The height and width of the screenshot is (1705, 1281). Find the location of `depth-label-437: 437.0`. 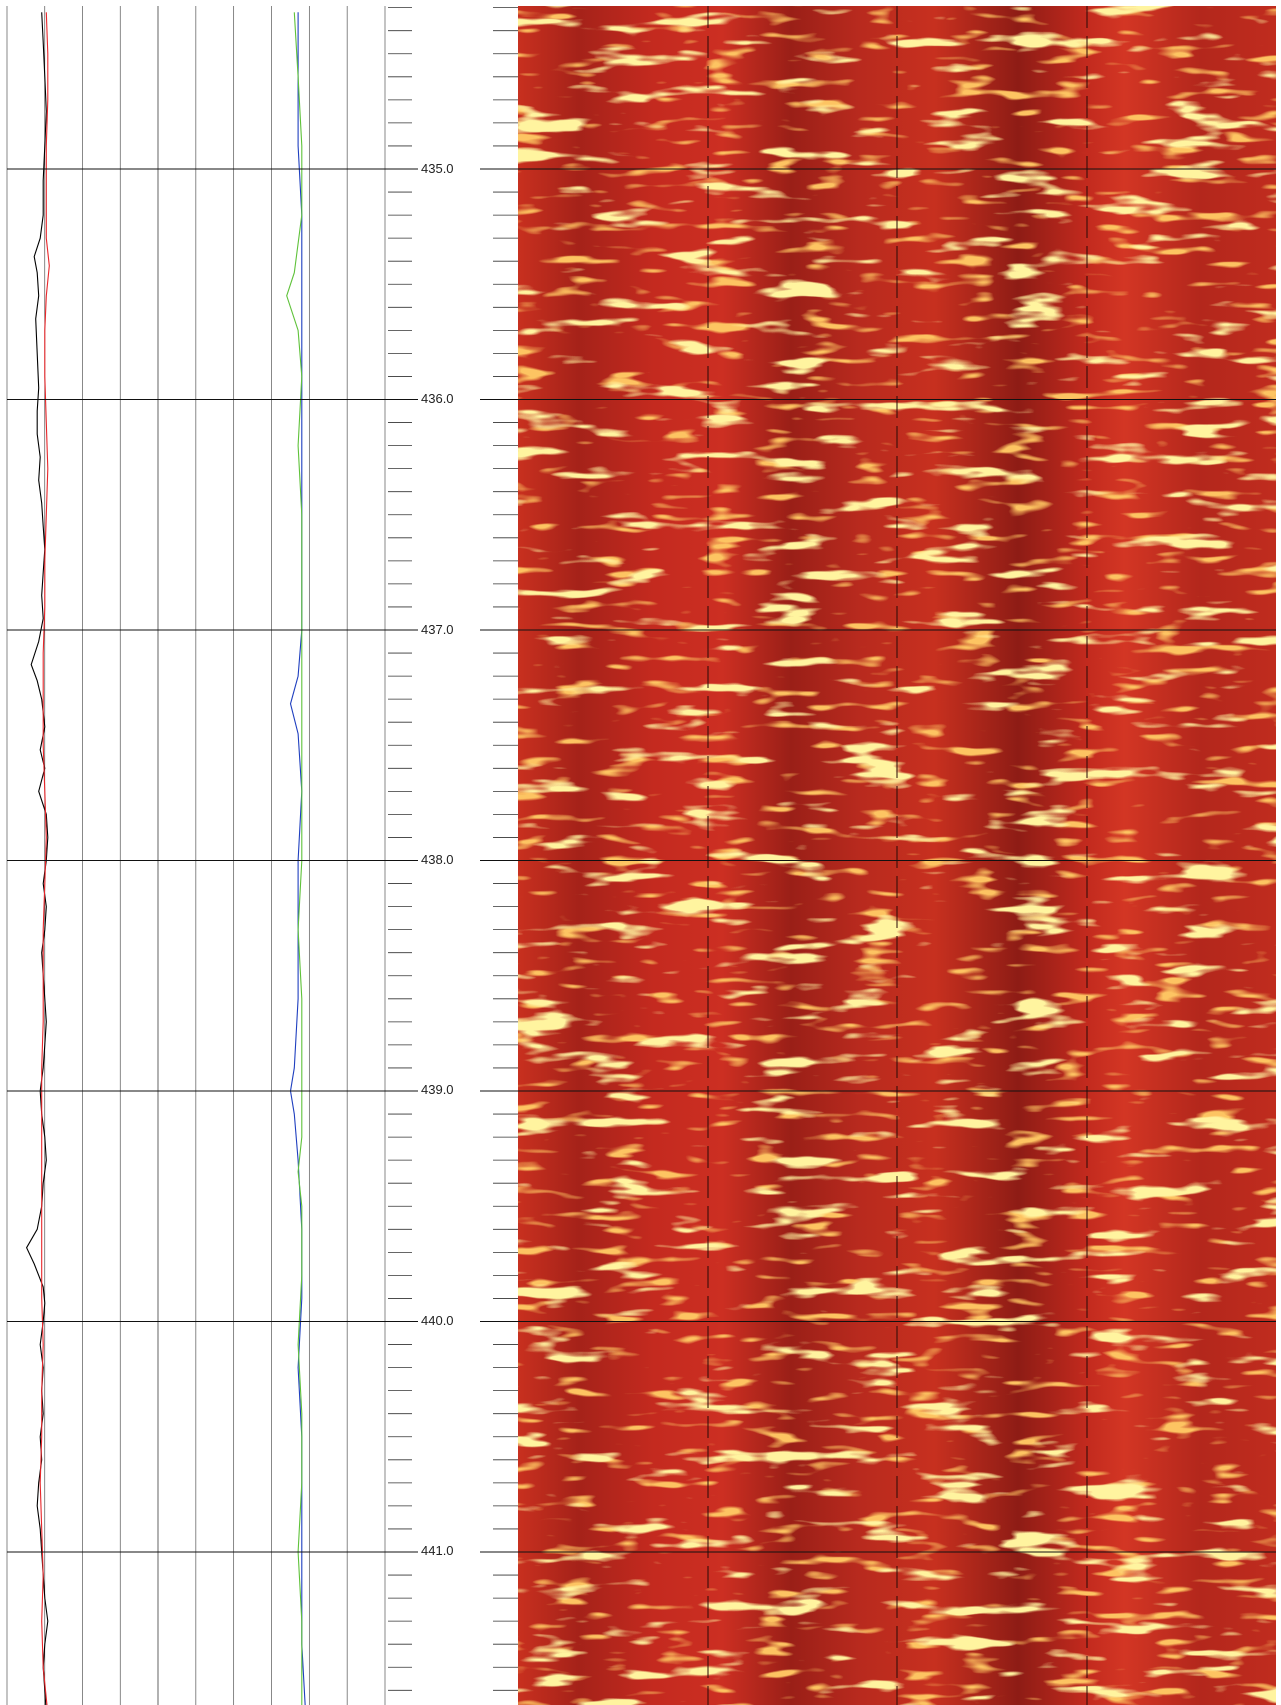

depth-label-437: 437.0 is located at coordinates (437, 629).